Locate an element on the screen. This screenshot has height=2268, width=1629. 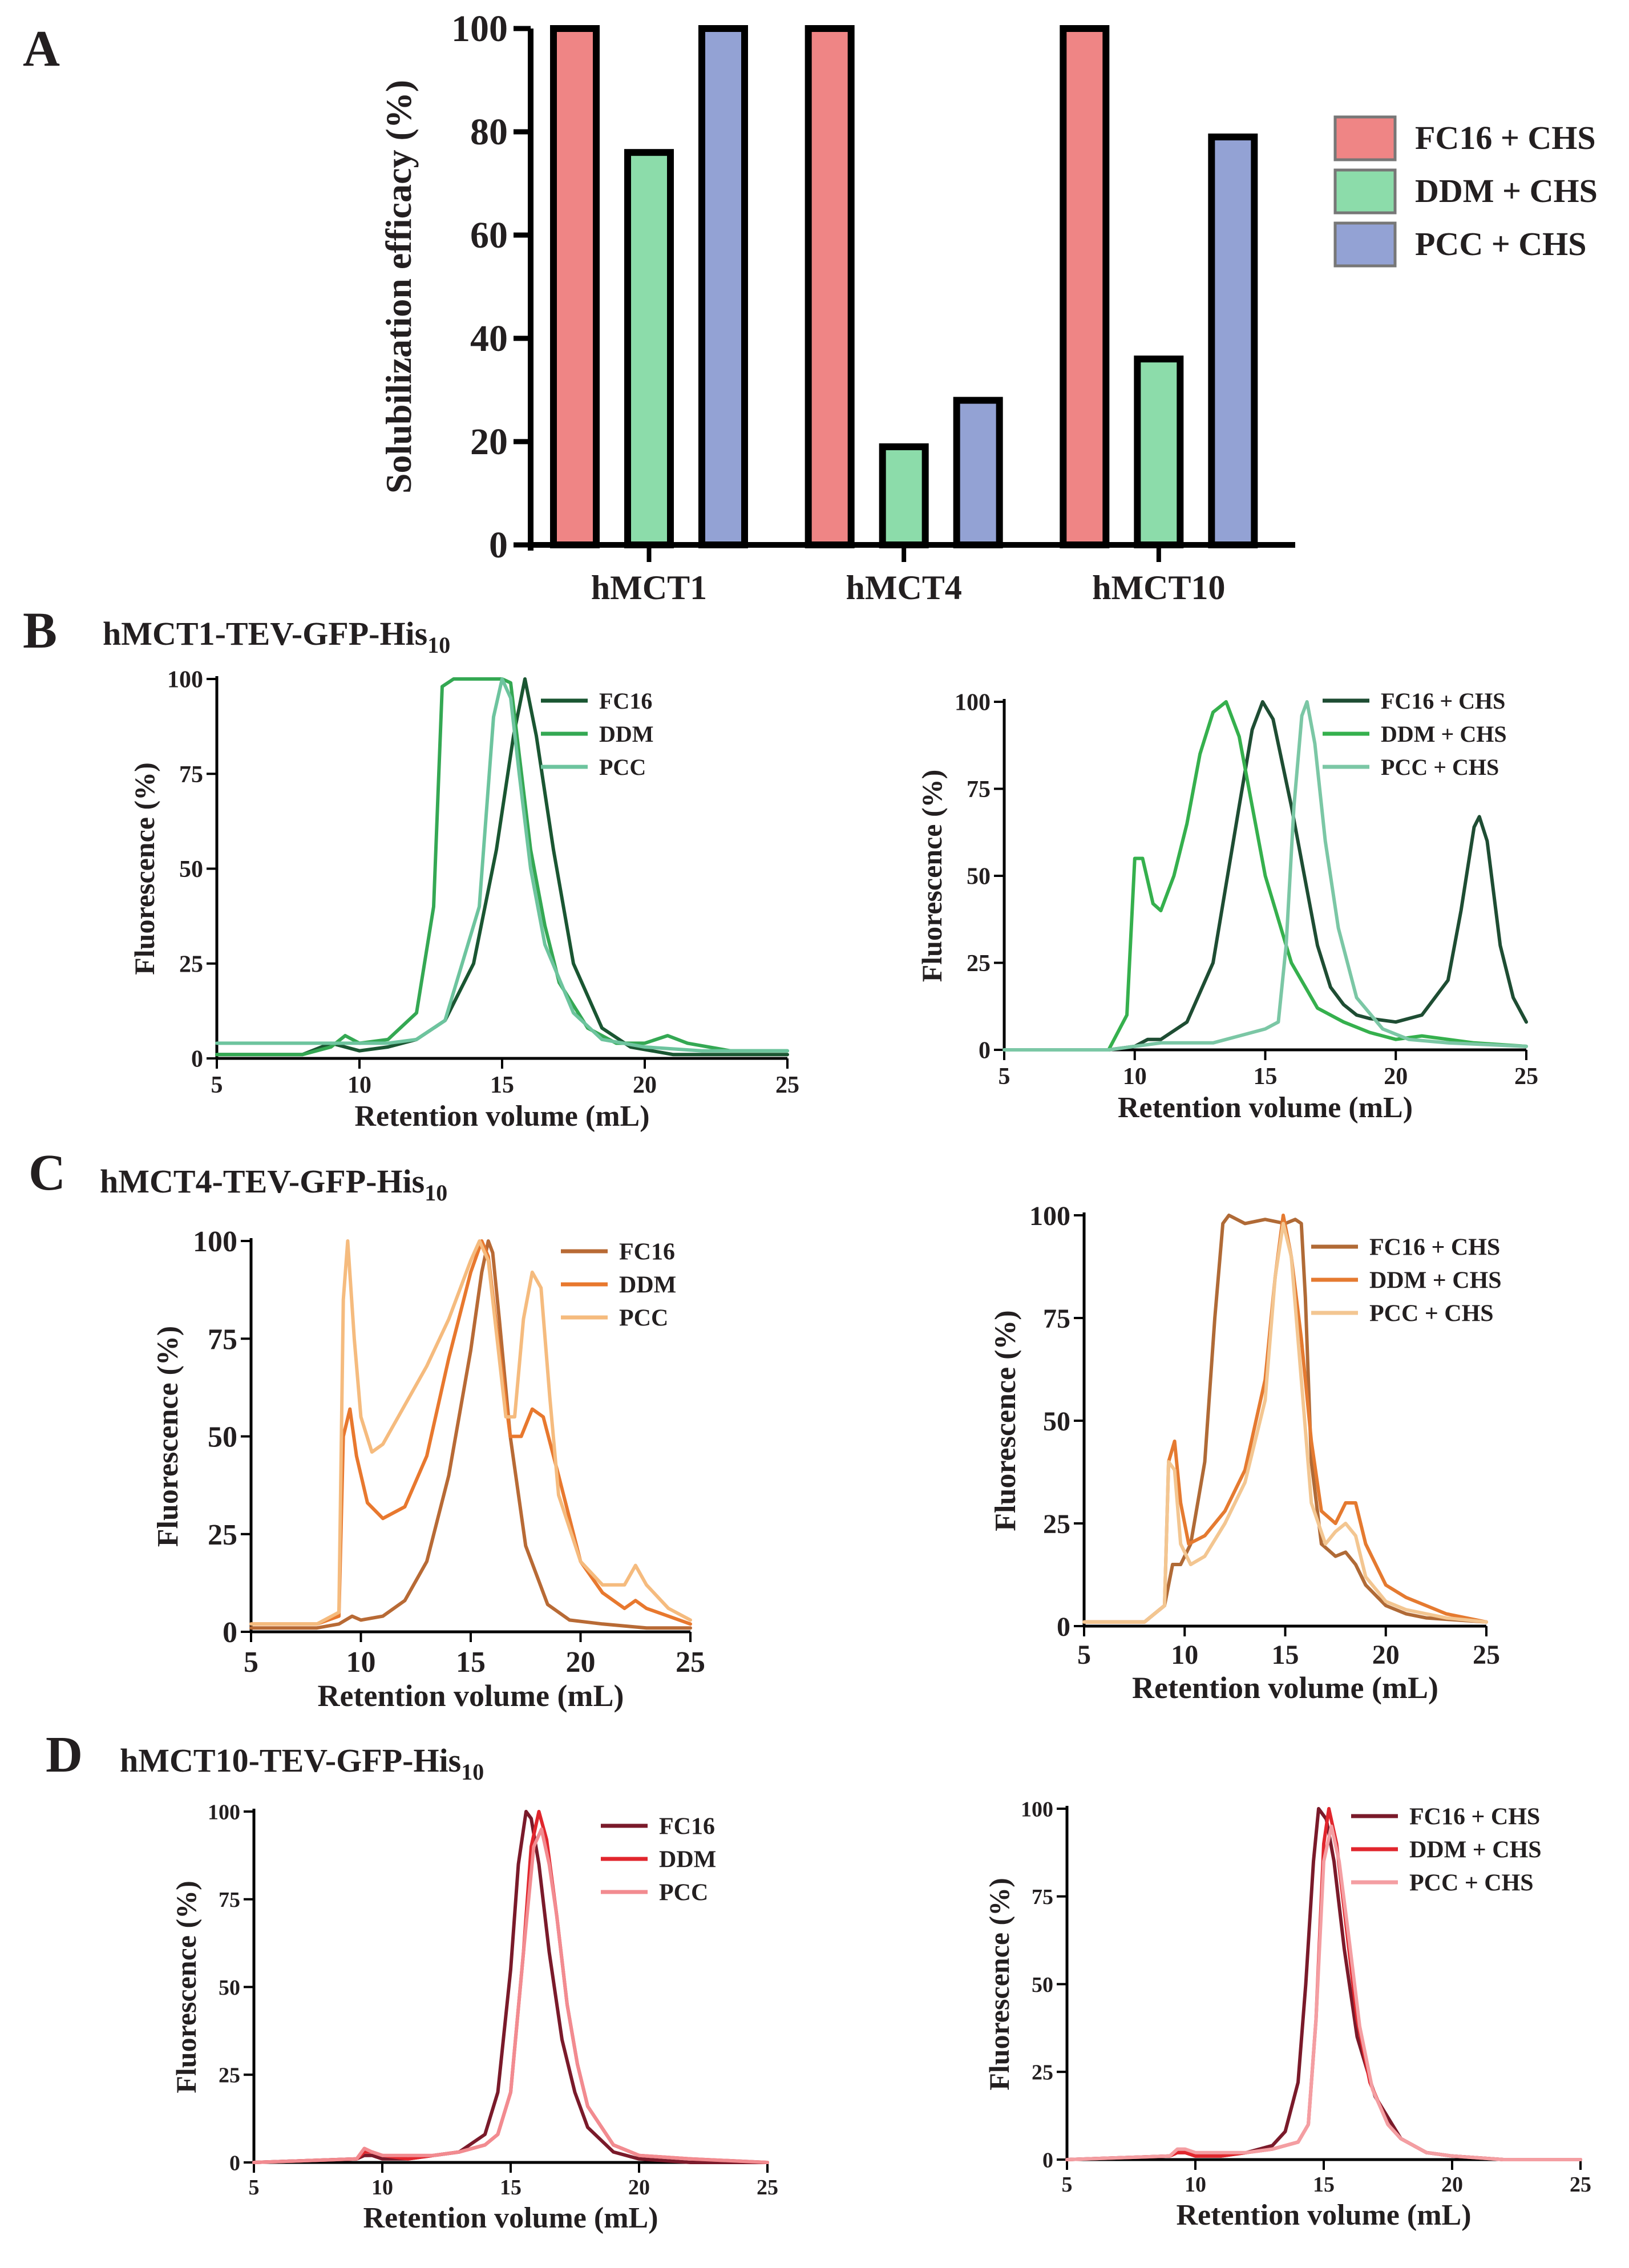
category-label: hMCT1 is located at coordinates (649, 588).